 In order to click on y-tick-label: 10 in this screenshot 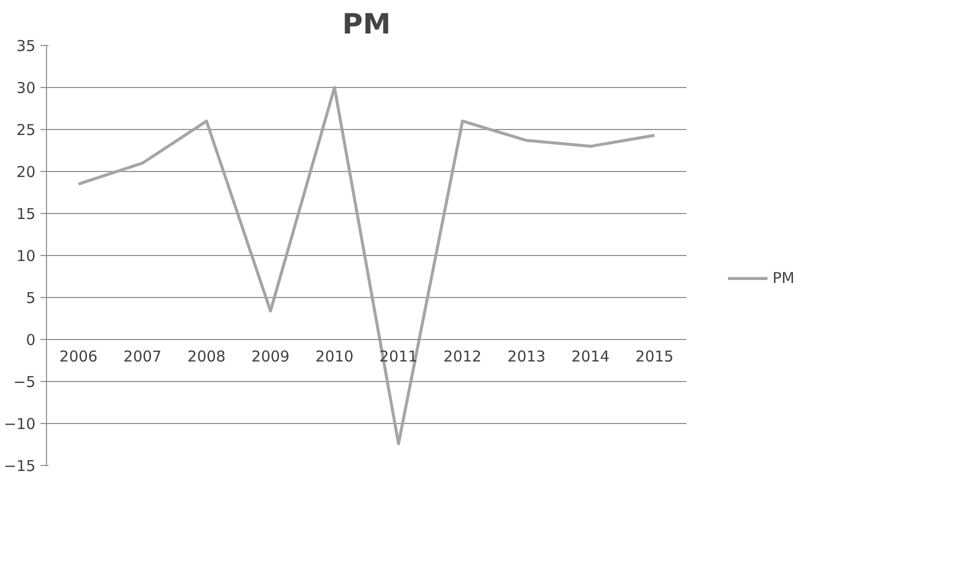, I will do `click(26, 256)`.